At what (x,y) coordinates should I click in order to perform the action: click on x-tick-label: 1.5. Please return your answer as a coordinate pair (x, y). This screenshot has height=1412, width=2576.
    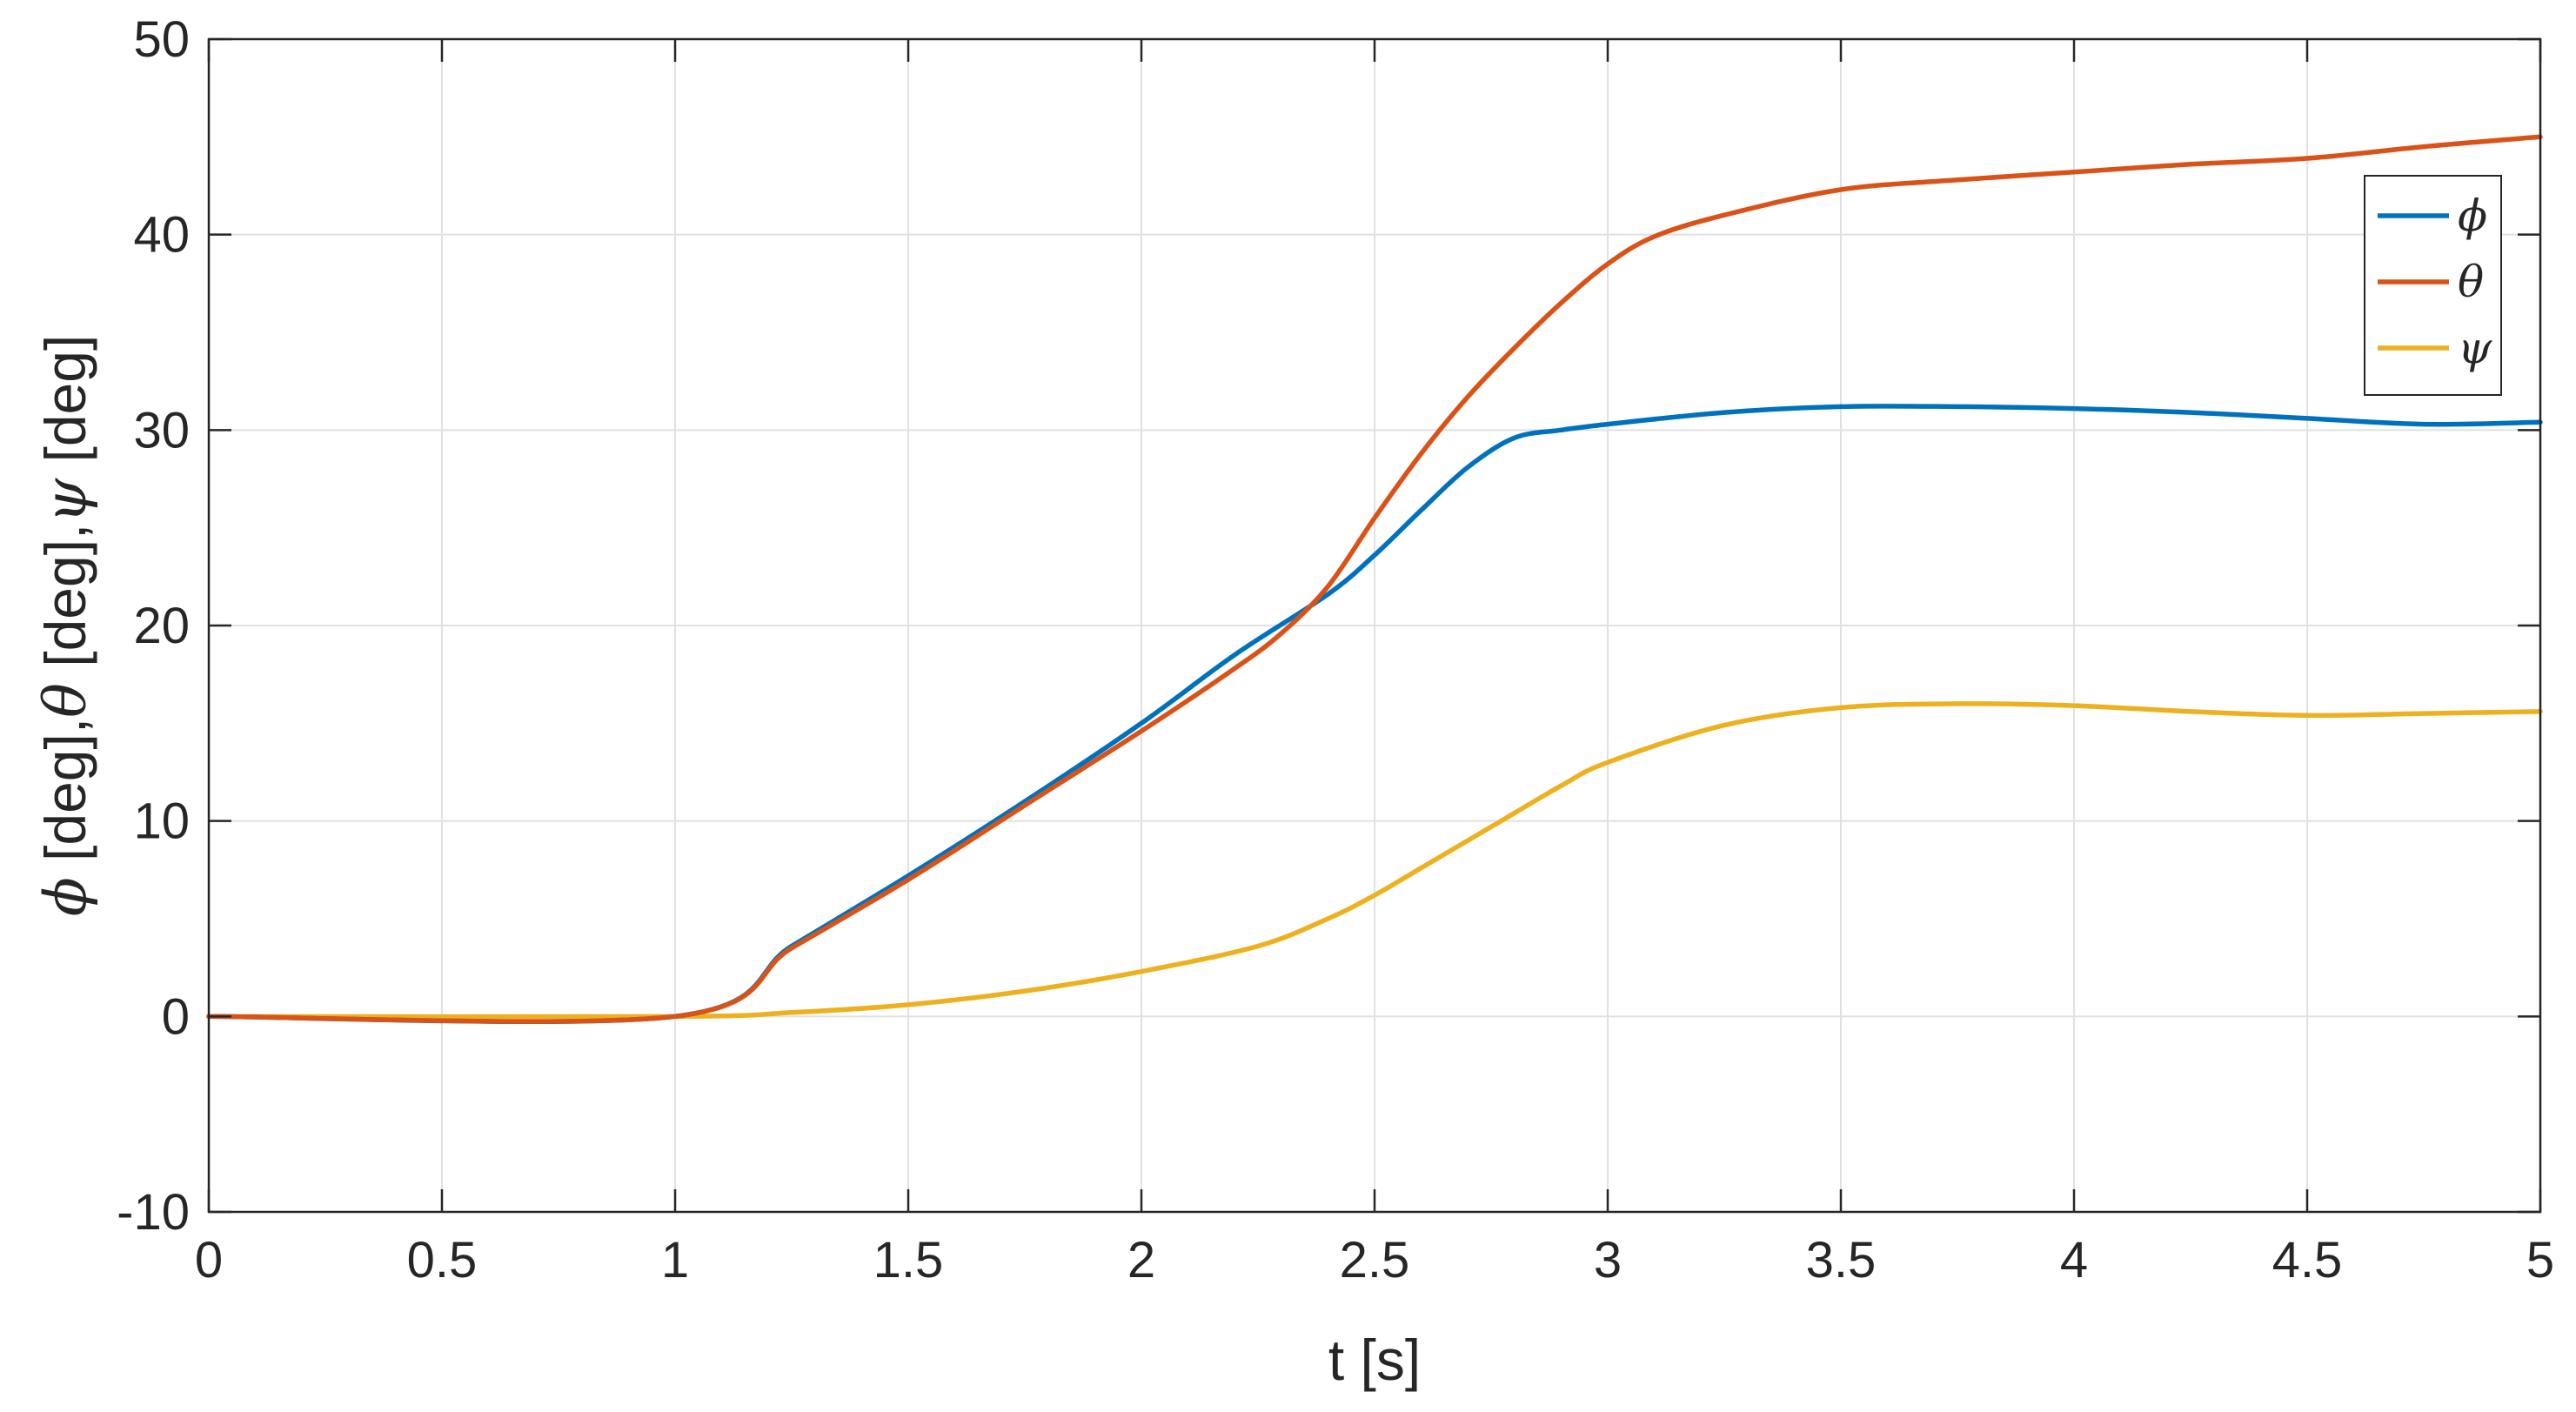
    Looking at the image, I should click on (908, 1260).